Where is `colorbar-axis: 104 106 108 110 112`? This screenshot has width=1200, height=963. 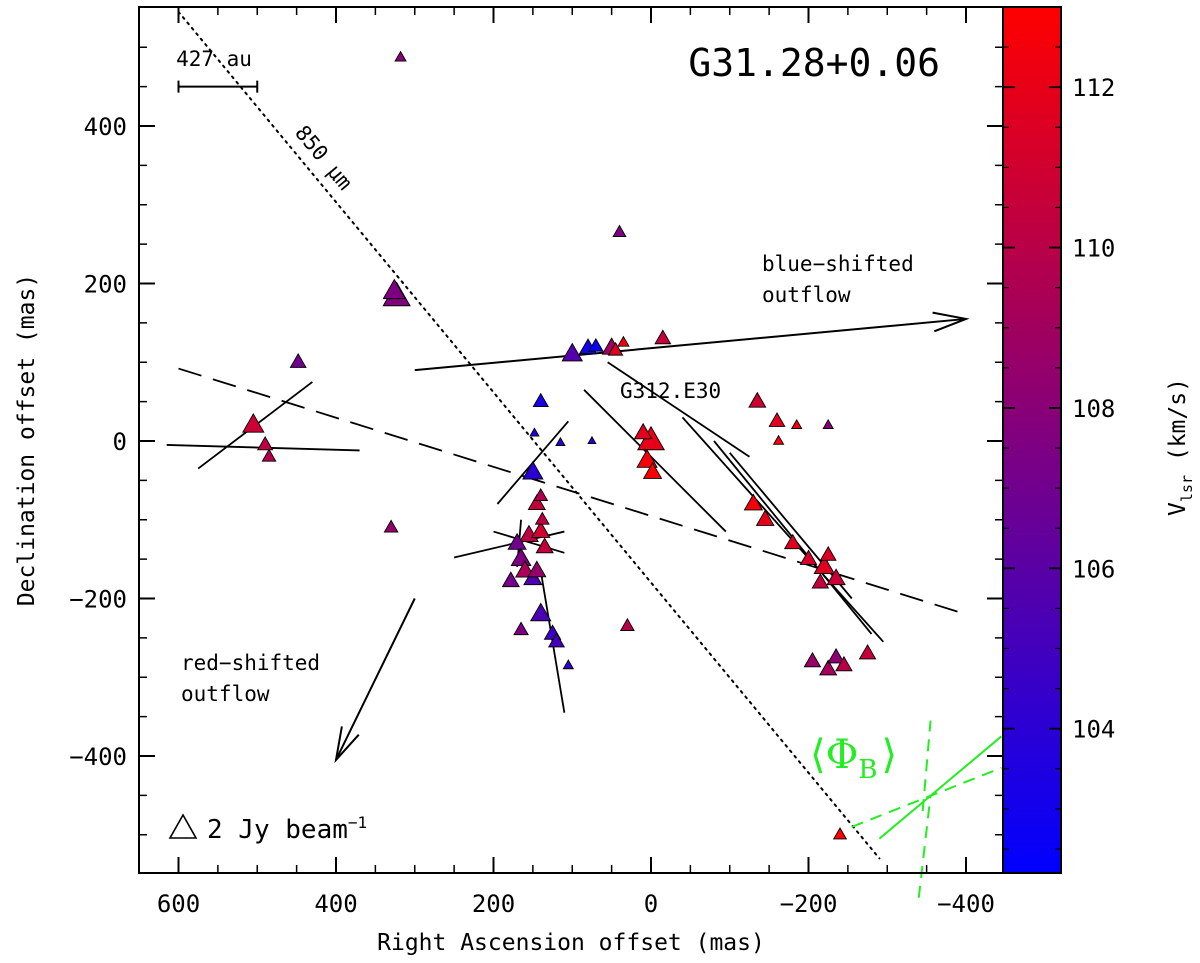
colorbar-axis: 104 106 108 110 112 is located at coordinates (1059, 448).